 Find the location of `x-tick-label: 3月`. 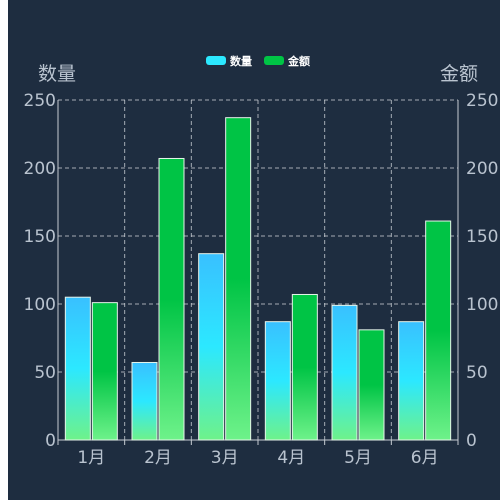

x-tick-label: 3月 is located at coordinates (225, 458).